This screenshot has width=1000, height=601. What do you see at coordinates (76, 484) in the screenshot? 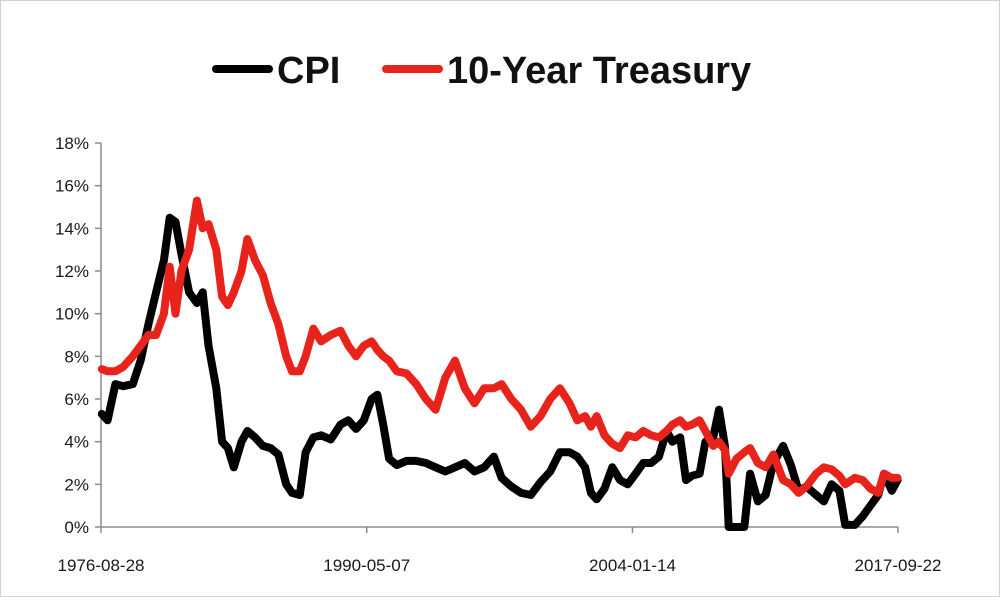
I see `y-tick-label: 2%` at bounding box center [76, 484].